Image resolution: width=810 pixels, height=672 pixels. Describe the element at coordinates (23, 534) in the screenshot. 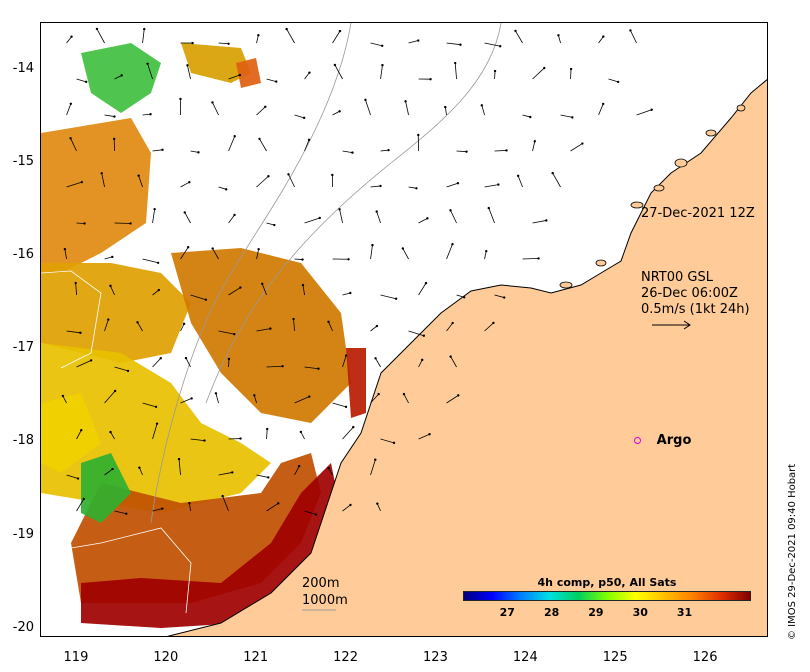

I see `lat-tick-label: -19` at that location.